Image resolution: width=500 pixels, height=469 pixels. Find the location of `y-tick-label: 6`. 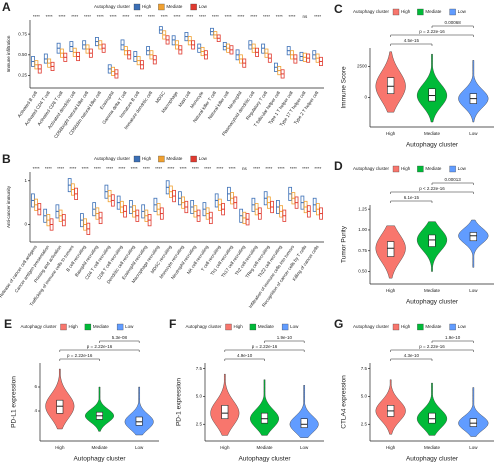

y-tick-label: 6 is located at coordinates (35, 386).